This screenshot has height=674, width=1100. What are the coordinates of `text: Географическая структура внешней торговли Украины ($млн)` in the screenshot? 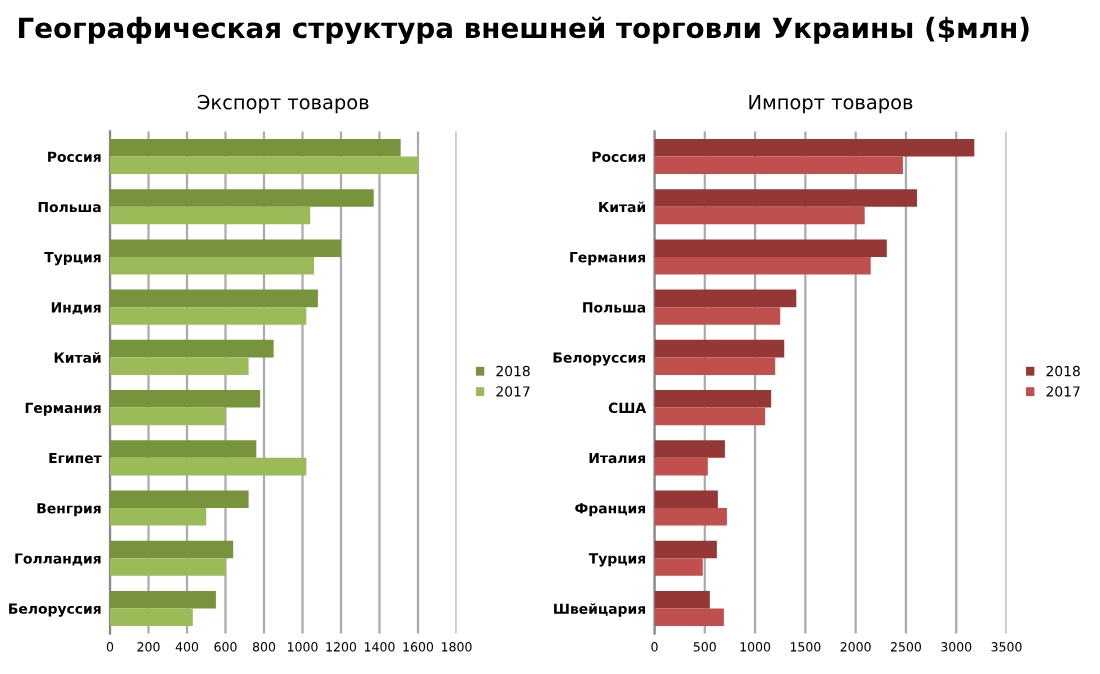 It's located at (524, 30).